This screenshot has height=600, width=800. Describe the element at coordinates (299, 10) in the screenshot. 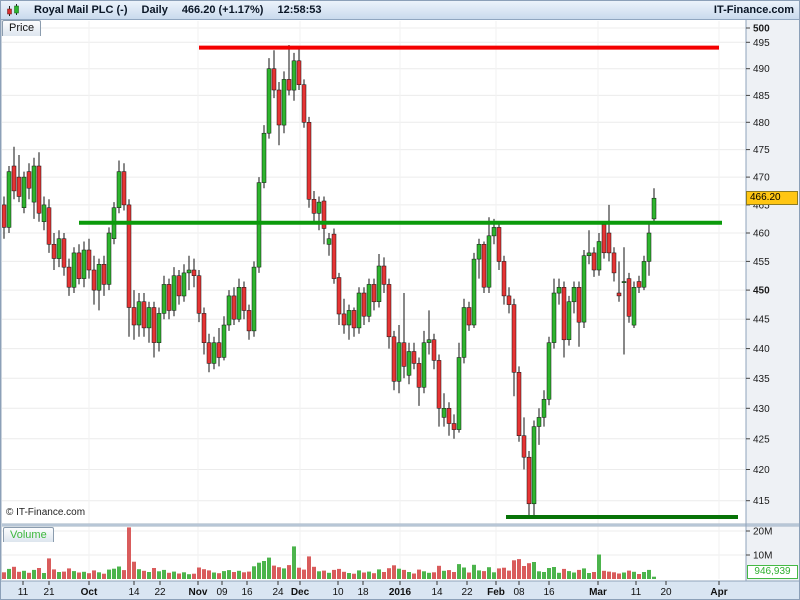

I see `quote-time: 12:58:53` at that location.